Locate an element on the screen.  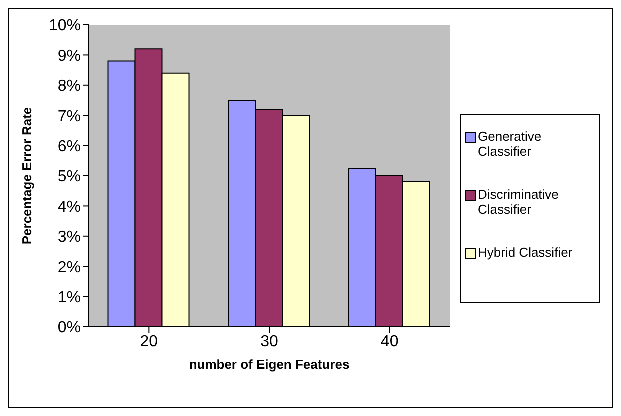
x-tick-label: 30 is located at coordinates (269, 341).